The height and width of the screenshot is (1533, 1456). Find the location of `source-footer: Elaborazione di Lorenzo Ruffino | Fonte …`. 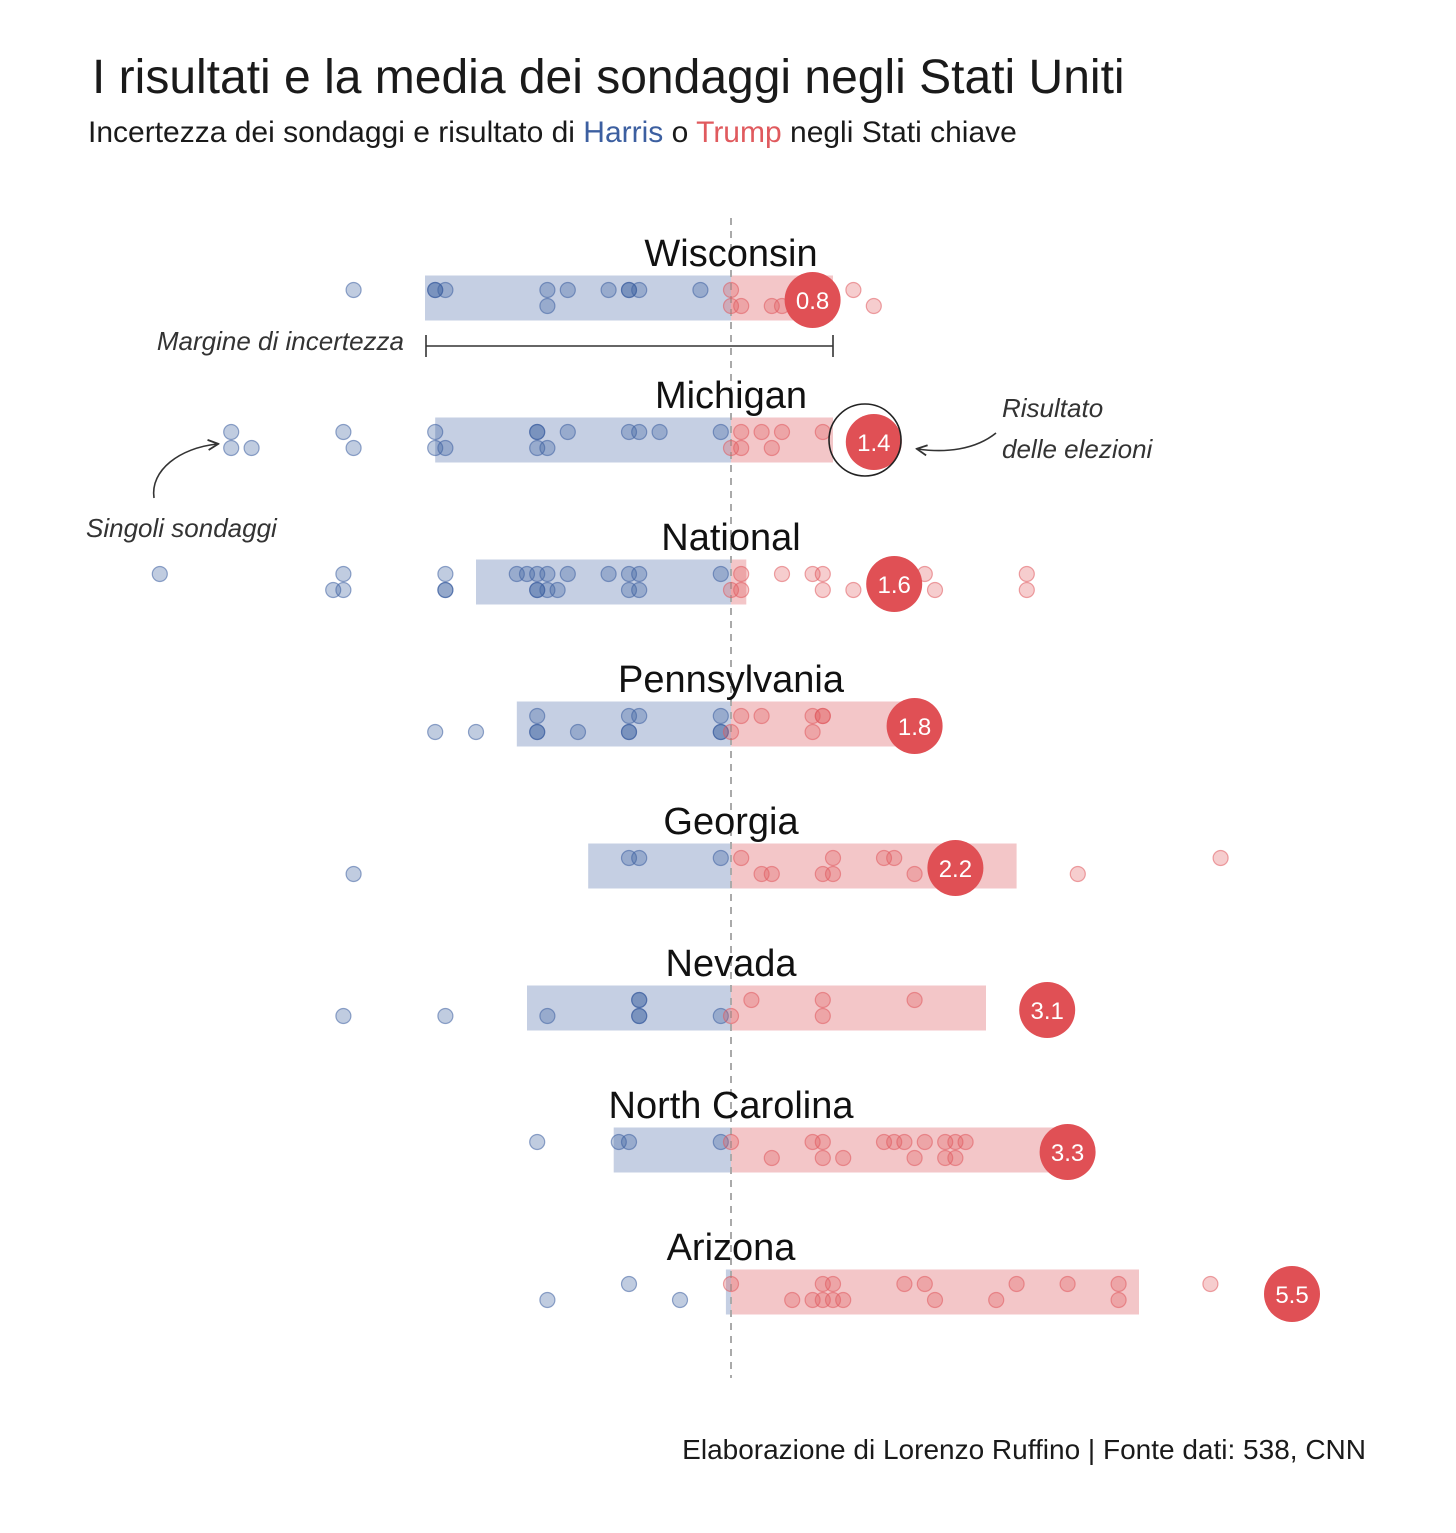

source-footer: Elaborazione di Lorenzo Ruffino | Fonte … is located at coordinates (1024, 1449).